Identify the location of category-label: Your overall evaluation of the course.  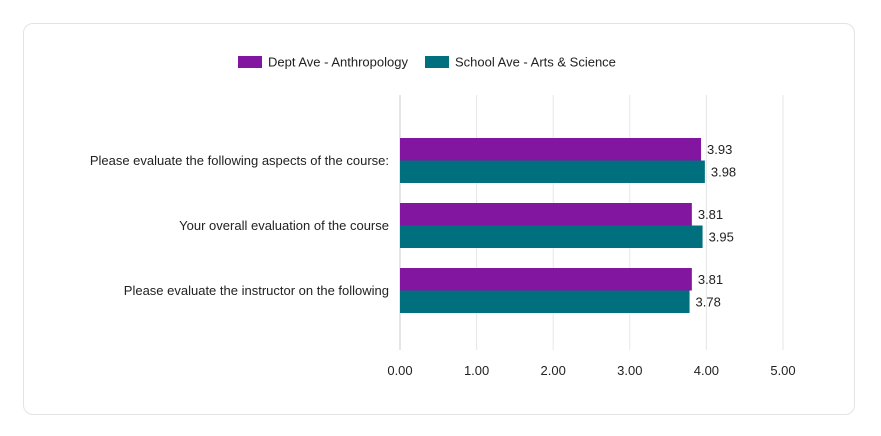
(284, 225).